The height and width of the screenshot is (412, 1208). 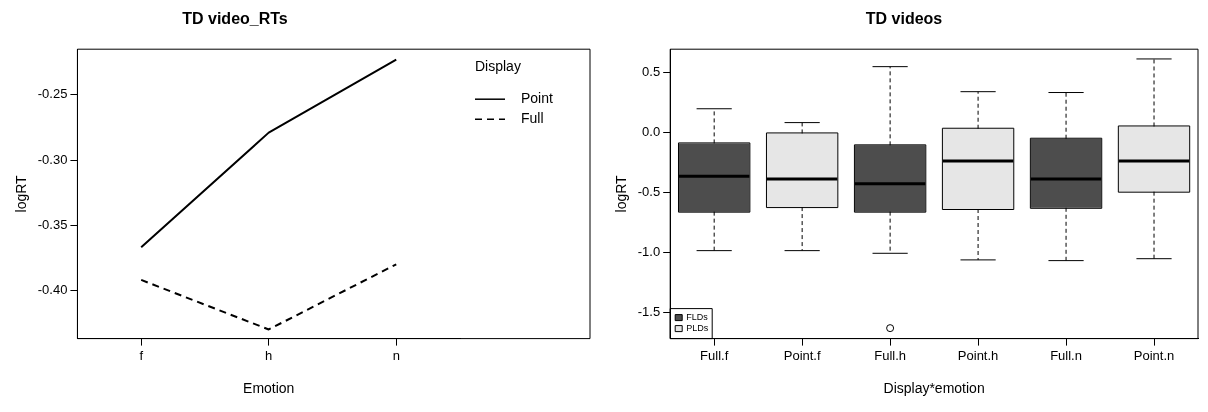 I want to click on x-tick-label: Full.f, so click(x=714, y=355).